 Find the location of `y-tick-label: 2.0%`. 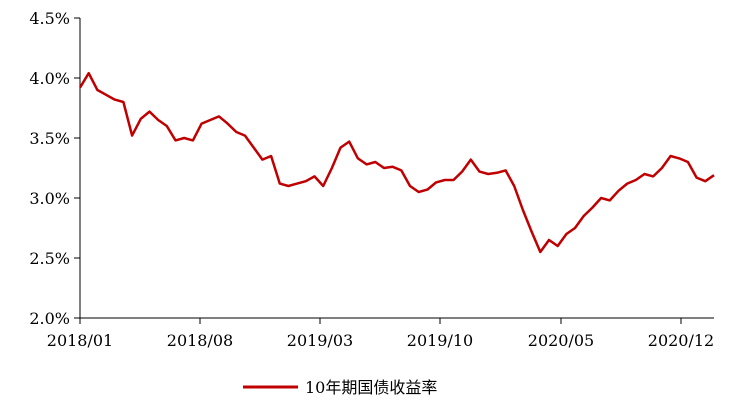

y-tick-label: 2.0% is located at coordinates (49, 318).